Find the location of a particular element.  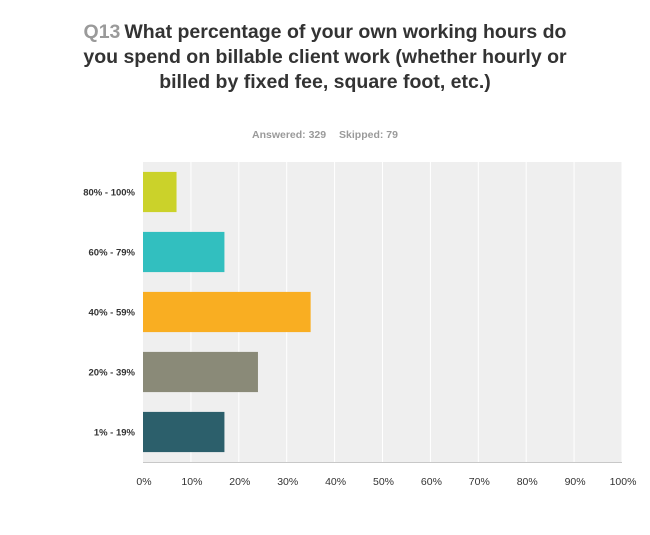

question-number: Q13 is located at coordinates (102, 32).